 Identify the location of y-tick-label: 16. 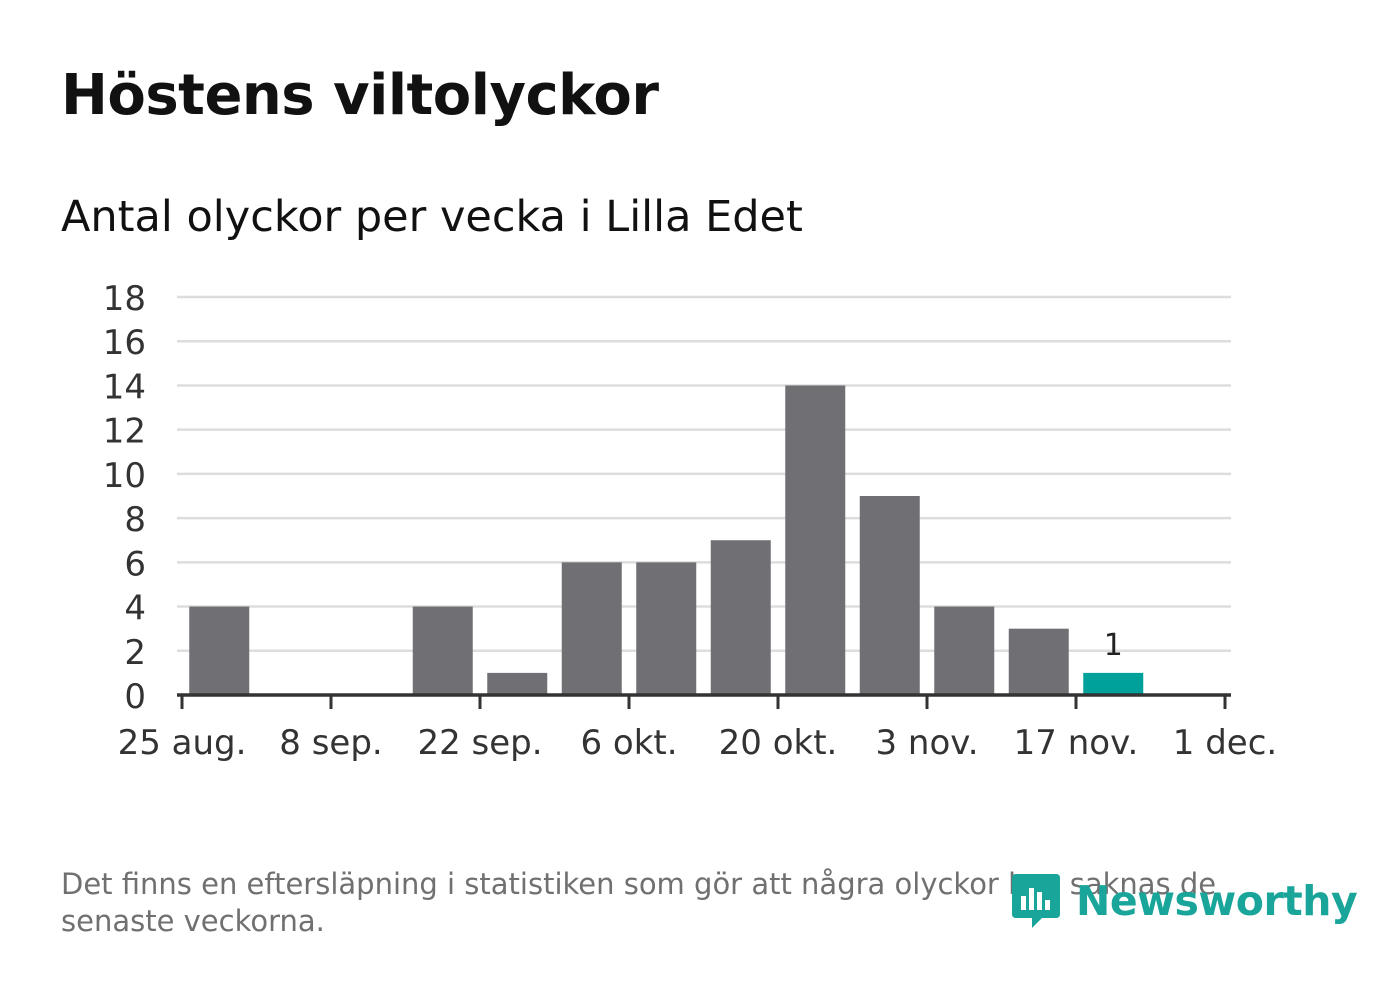
(124, 343).